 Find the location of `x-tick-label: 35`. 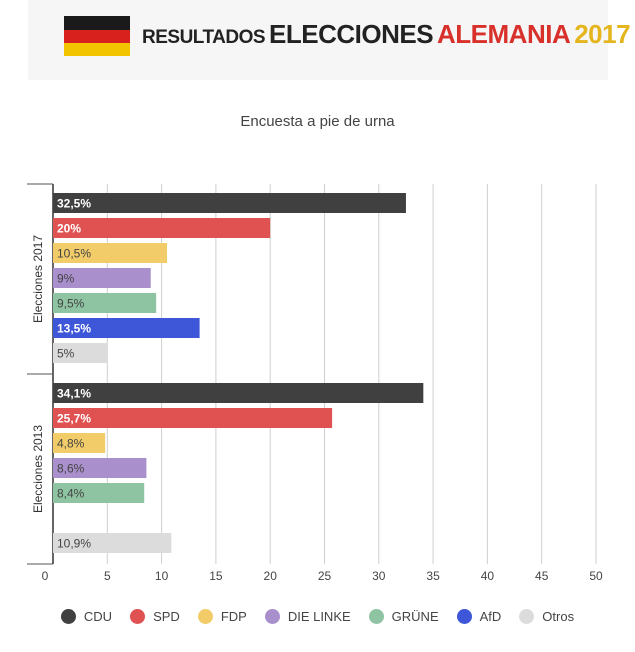

x-tick-label: 35 is located at coordinates (433, 576).